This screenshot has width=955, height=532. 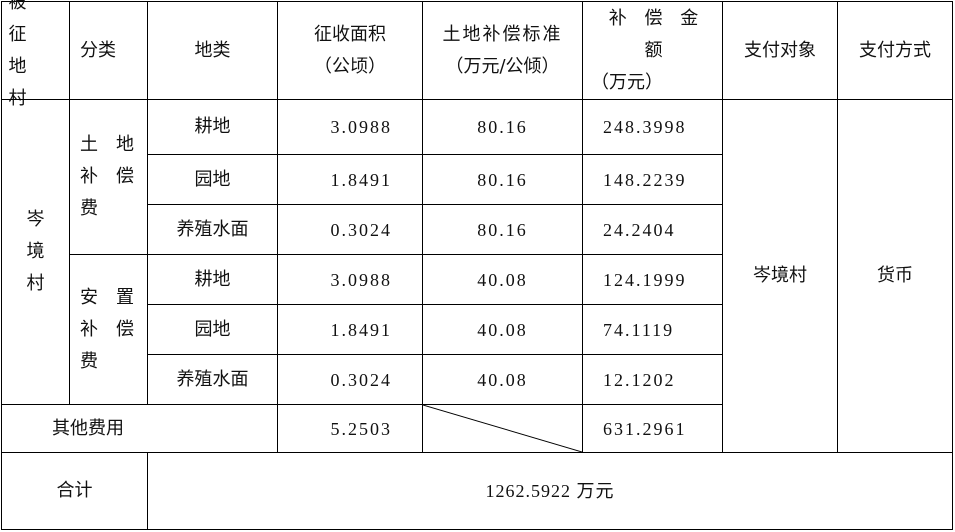 I want to click on header-village: 被 征 地 村, so click(x=35, y=54).